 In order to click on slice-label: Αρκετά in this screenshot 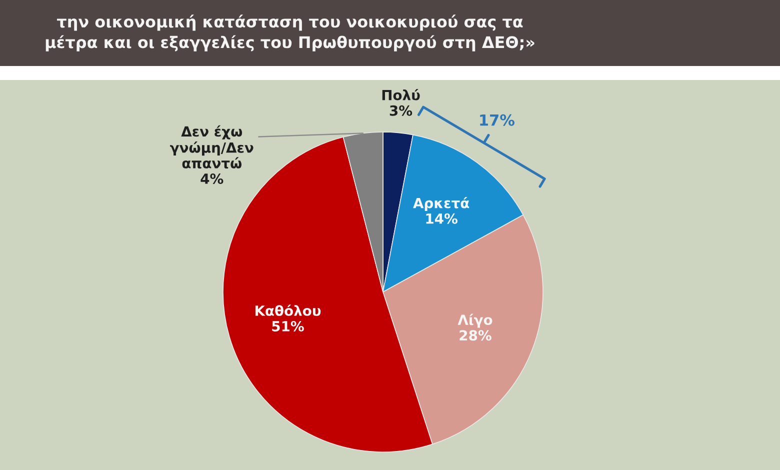, I will do `click(441, 203)`.